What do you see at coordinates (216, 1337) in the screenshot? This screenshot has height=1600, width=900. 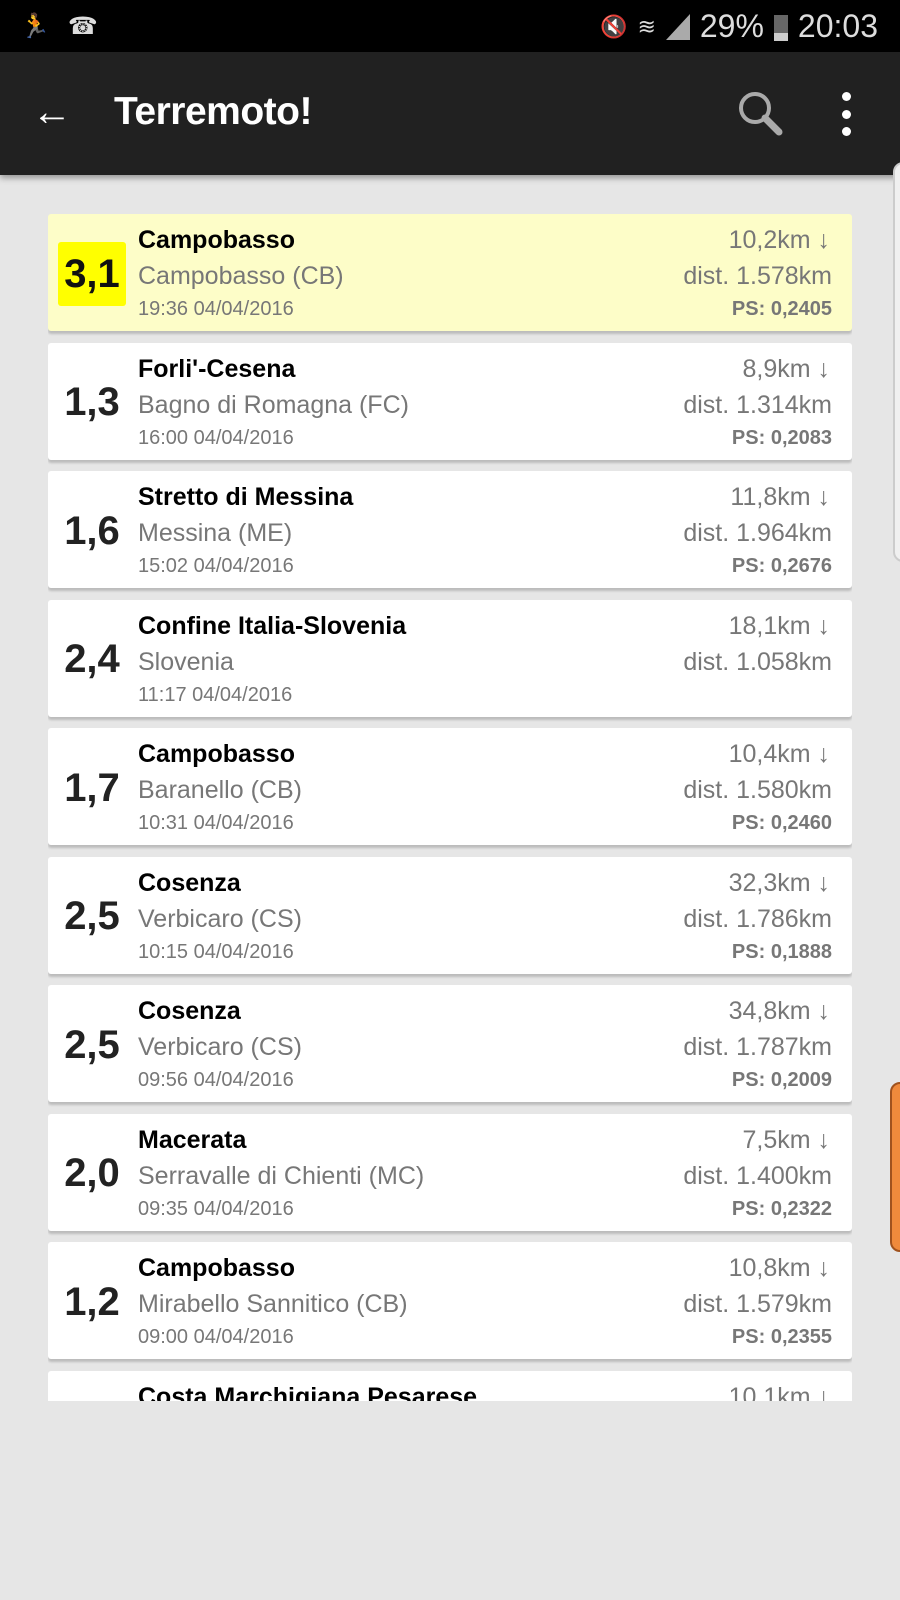 I see `event-time: 09:00 04/04/2016` at bounding box center [216, 1337].